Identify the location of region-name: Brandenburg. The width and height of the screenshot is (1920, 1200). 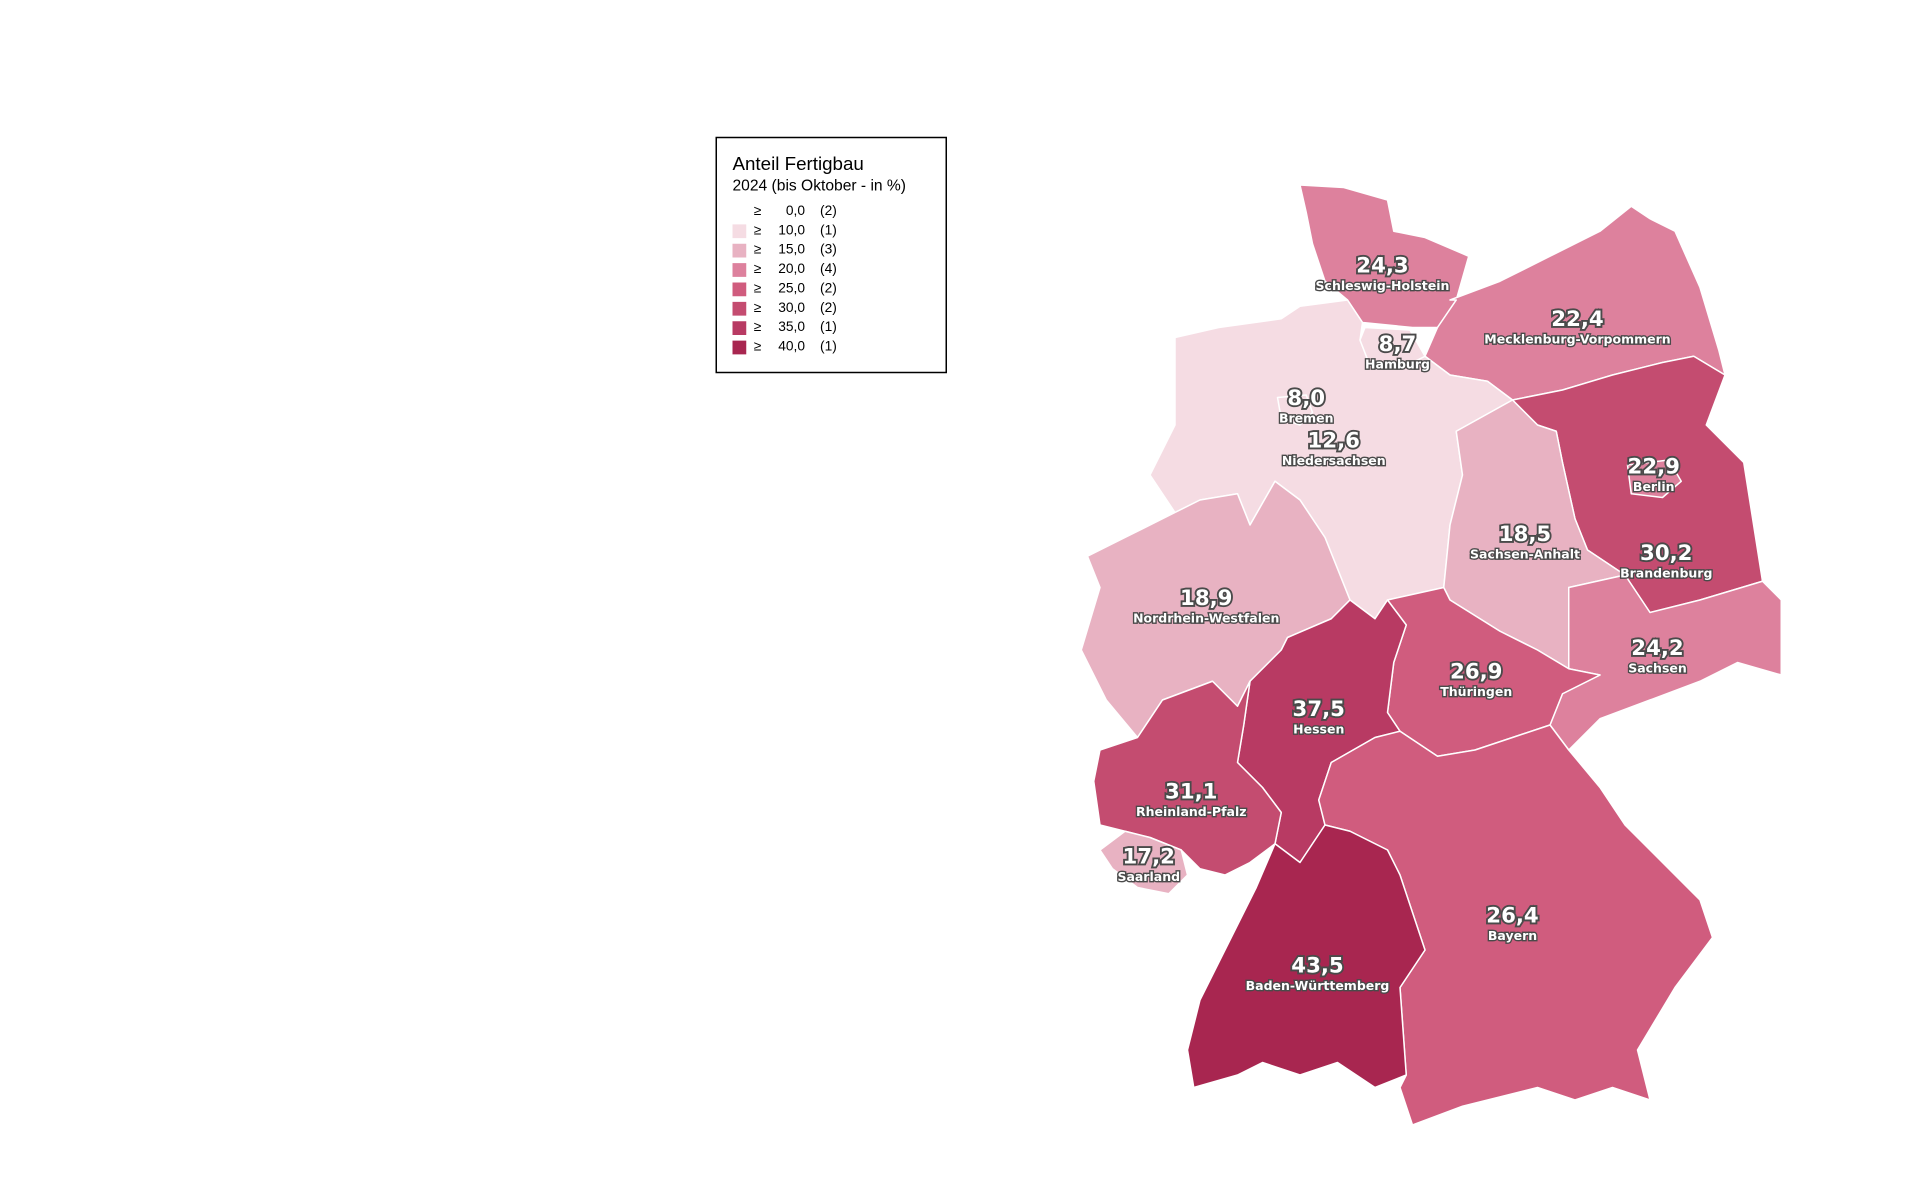
(1666, 572).